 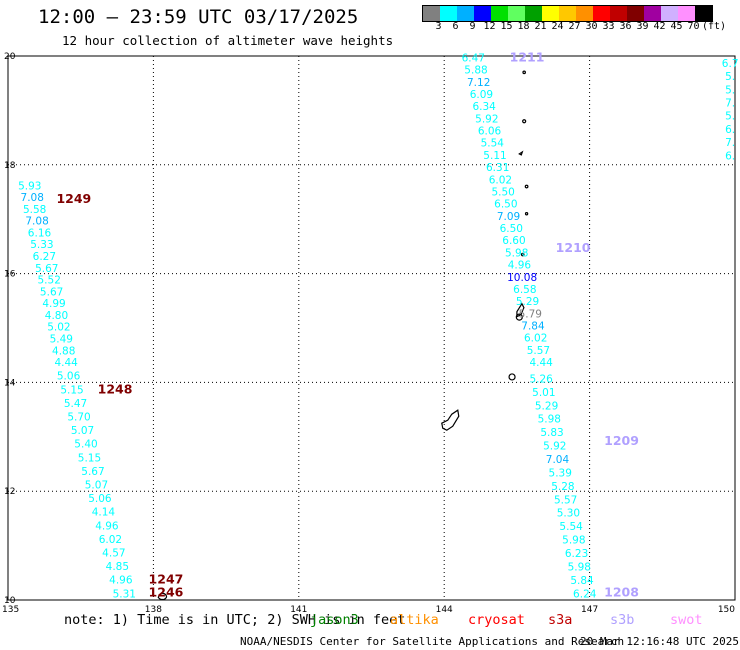 I want to click on timestamp: 20 Mar 12:16:48 UTC 2025, so click(x=659, y=641).